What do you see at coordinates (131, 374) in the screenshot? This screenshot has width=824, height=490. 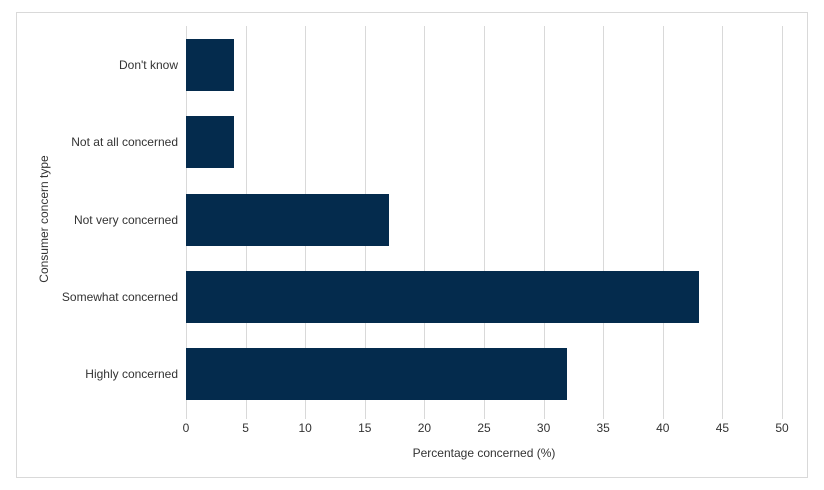 I see `category-label-5: Highly concerned` at bounding box center [131, 374].